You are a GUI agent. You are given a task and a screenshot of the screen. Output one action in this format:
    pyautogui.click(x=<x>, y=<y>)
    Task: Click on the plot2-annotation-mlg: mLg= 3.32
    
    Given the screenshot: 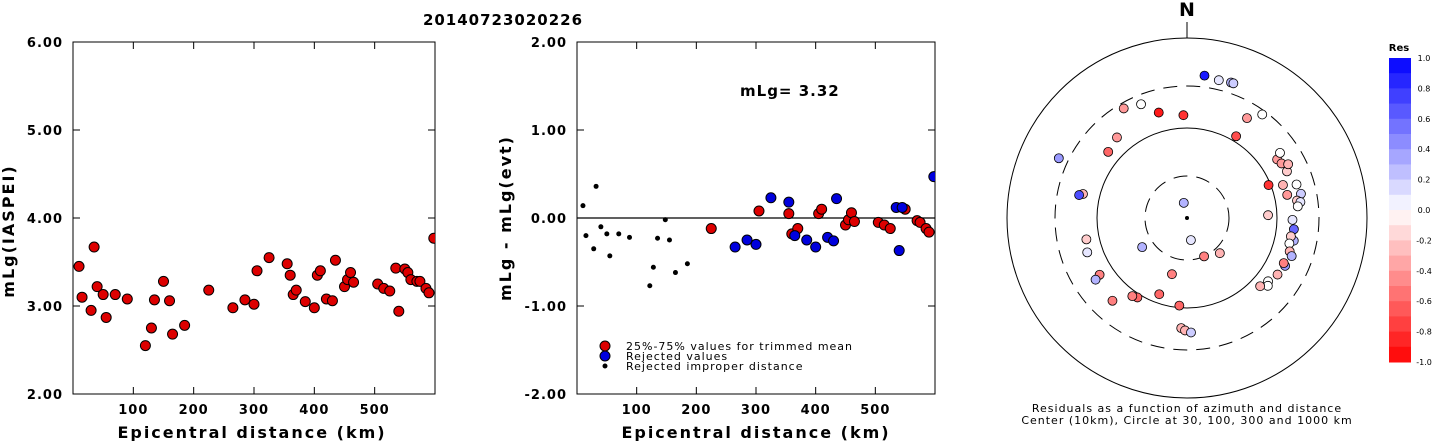 What is the action you would take?
    pyautogui.click(x=790, y=91)
    